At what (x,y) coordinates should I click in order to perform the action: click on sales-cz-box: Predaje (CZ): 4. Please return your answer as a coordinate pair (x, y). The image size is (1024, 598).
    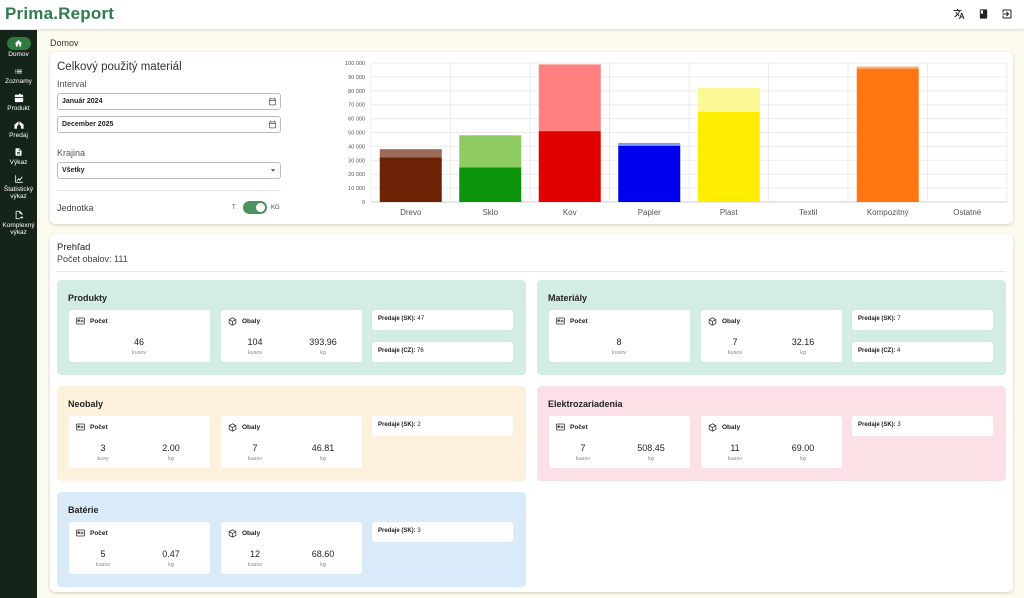
    Looking at the image, I should click on (922, 352).